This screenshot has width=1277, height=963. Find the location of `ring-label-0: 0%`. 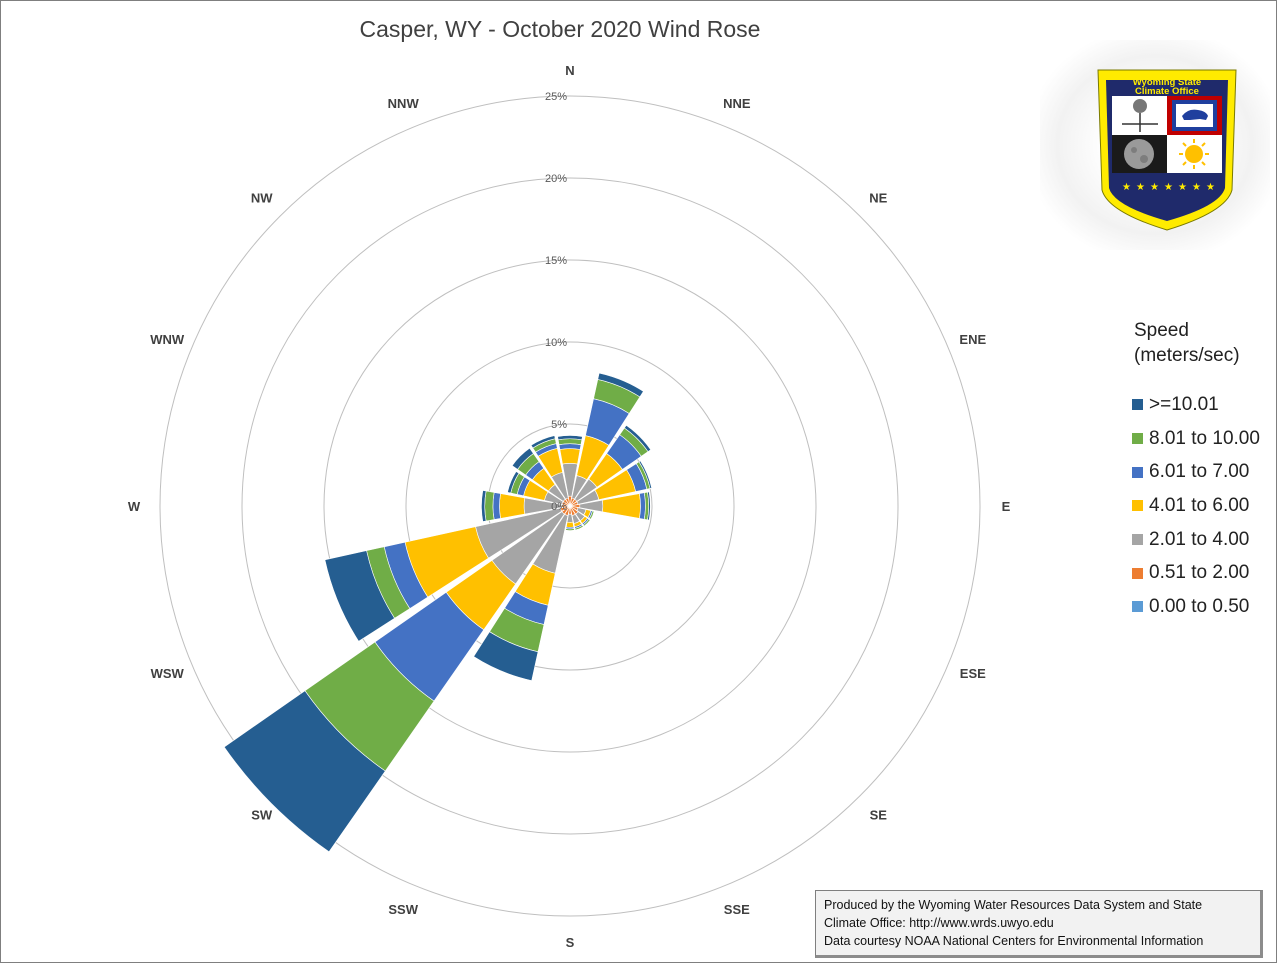

ring-label-0: 0% is located at coordinates (559, 507).